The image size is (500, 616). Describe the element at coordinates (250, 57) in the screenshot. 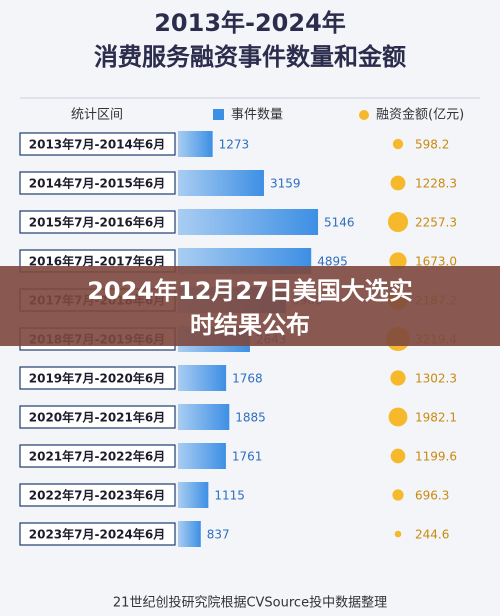

I see `title-line: 消费服务融资事件数量和金额` at that location.